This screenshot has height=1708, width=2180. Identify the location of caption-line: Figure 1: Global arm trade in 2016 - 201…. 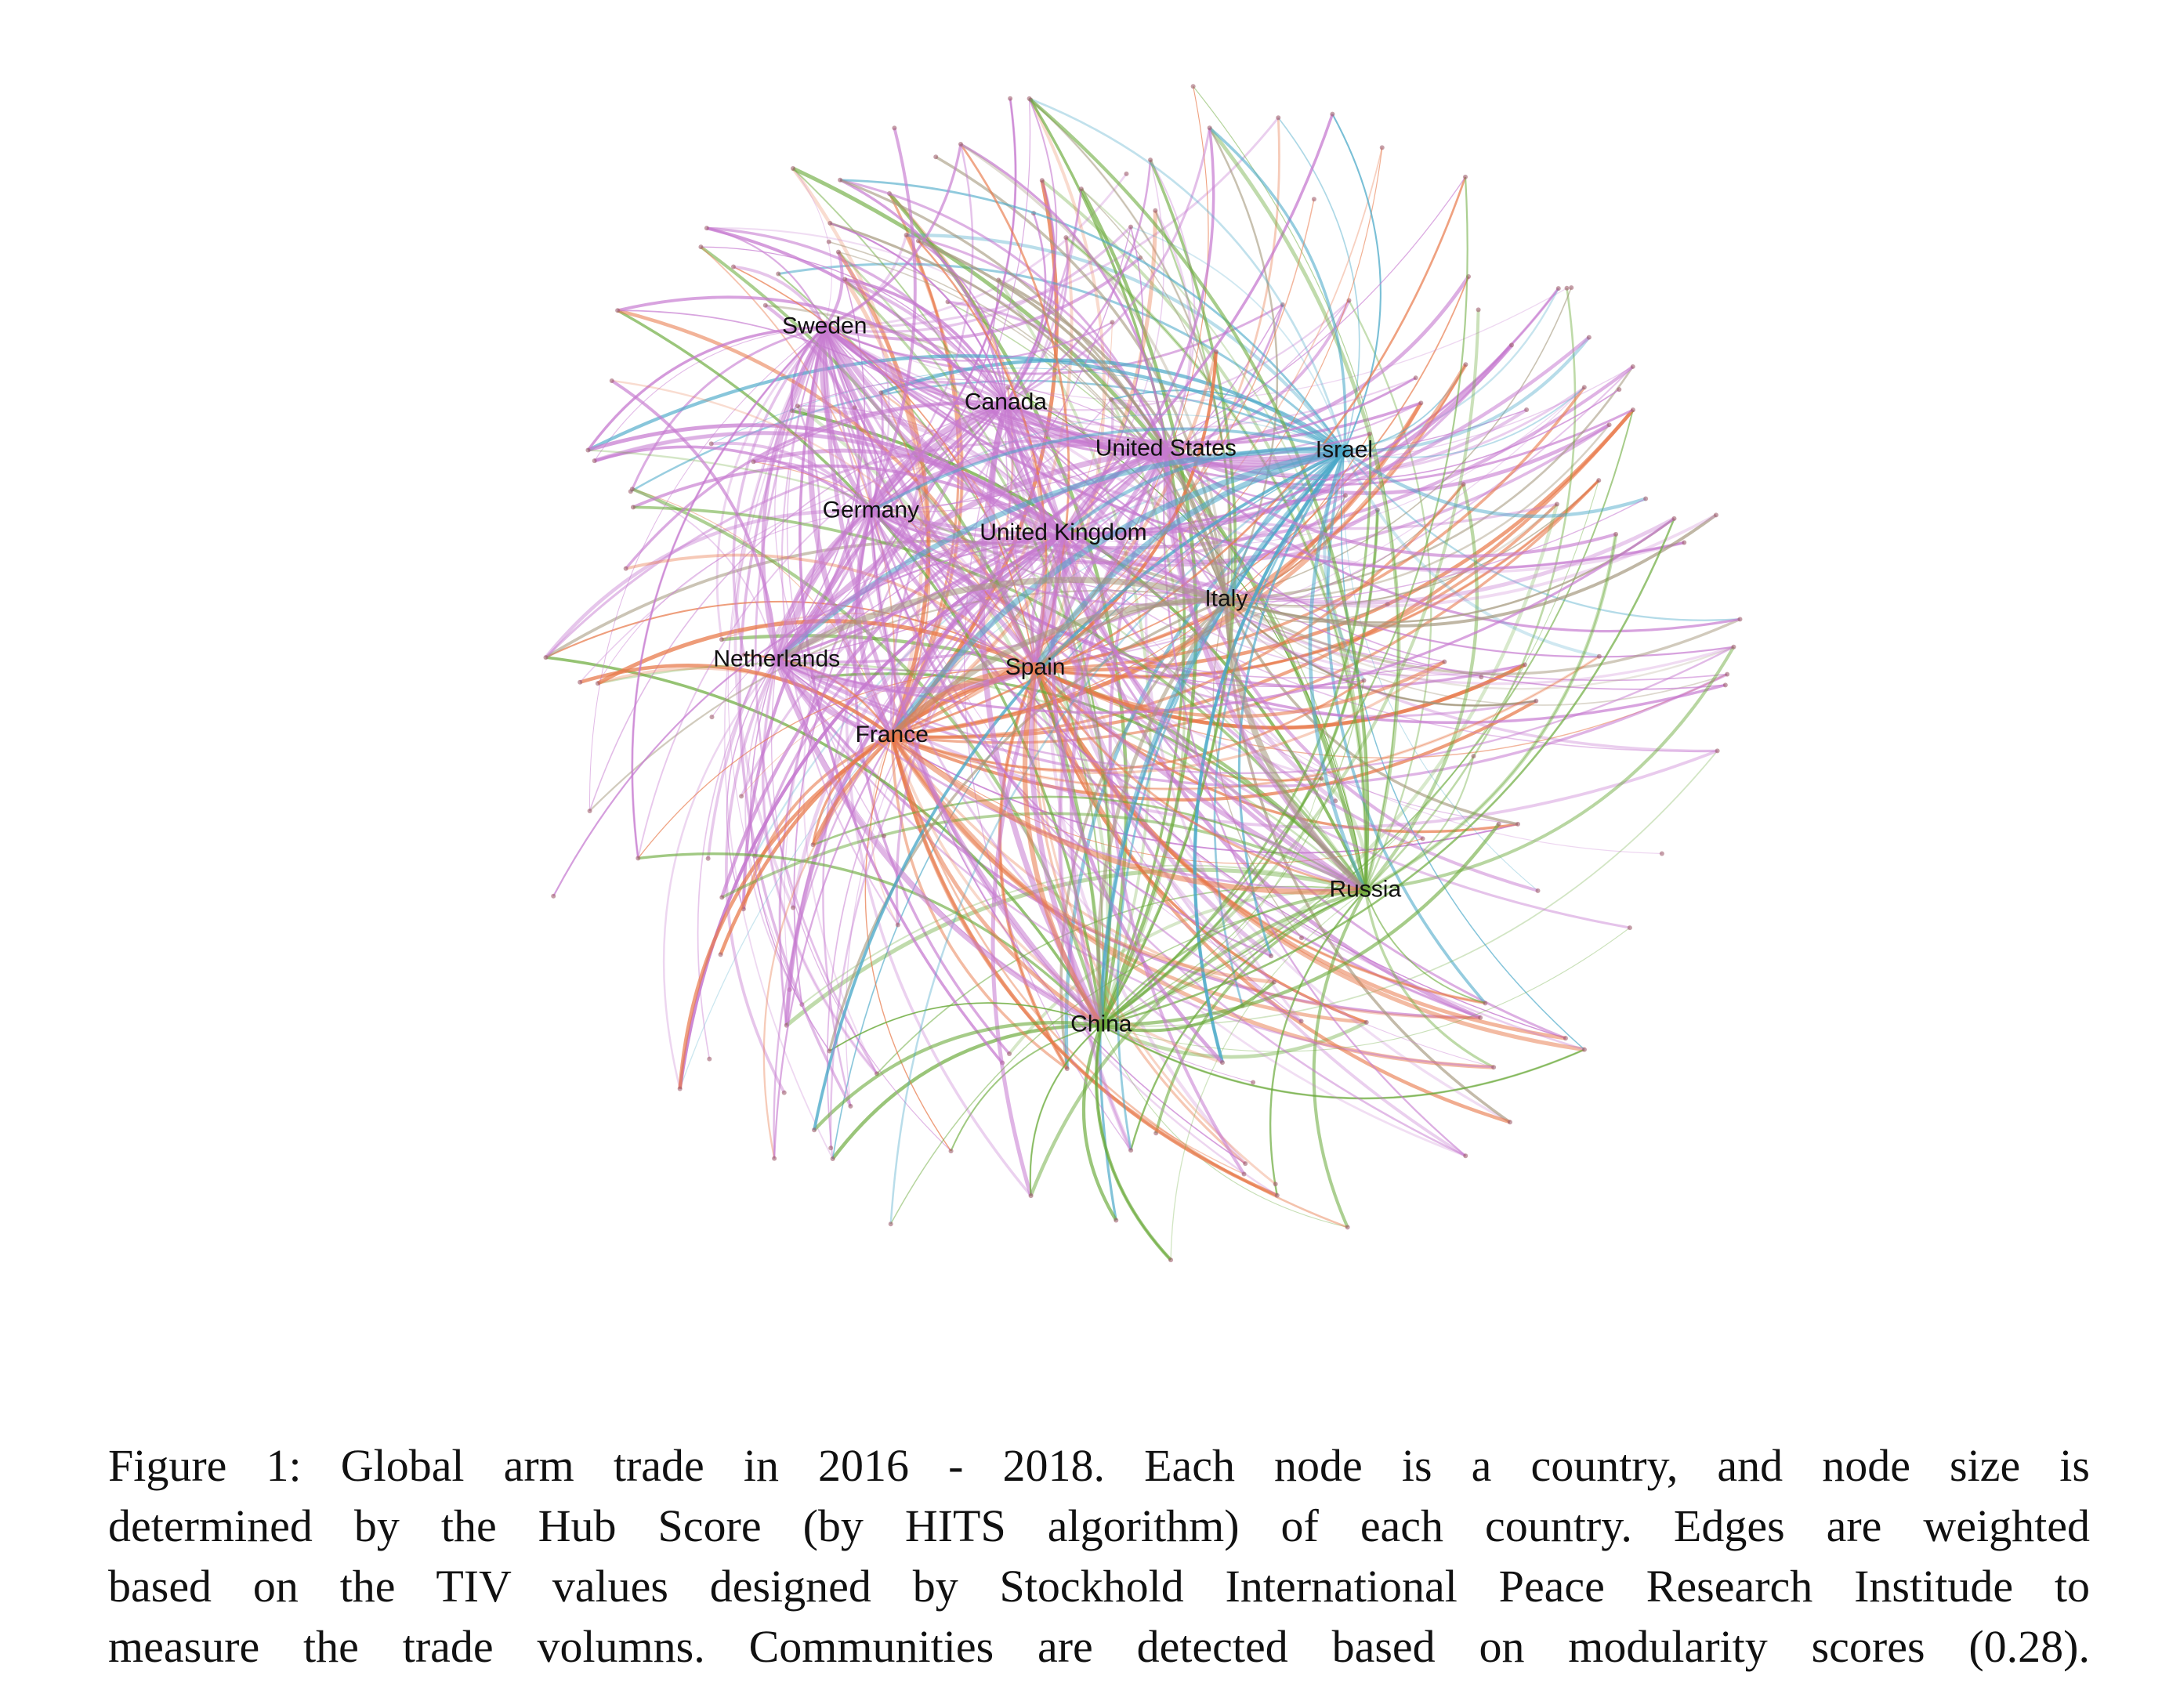
(1099, 1465).